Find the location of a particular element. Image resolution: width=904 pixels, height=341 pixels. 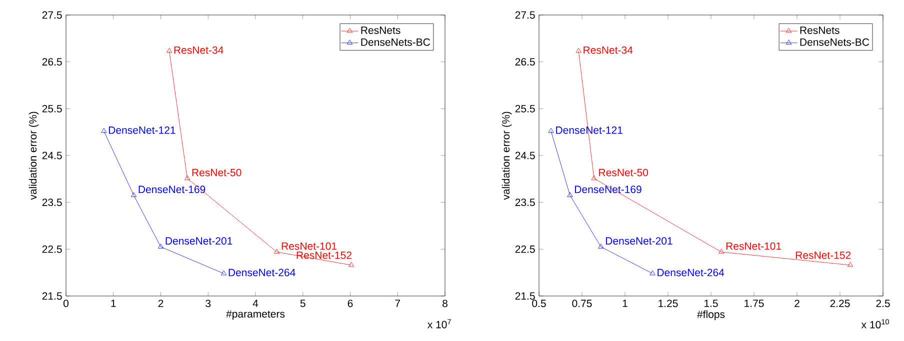

x-axis-title: #flops is located at coordinates (711, 315).